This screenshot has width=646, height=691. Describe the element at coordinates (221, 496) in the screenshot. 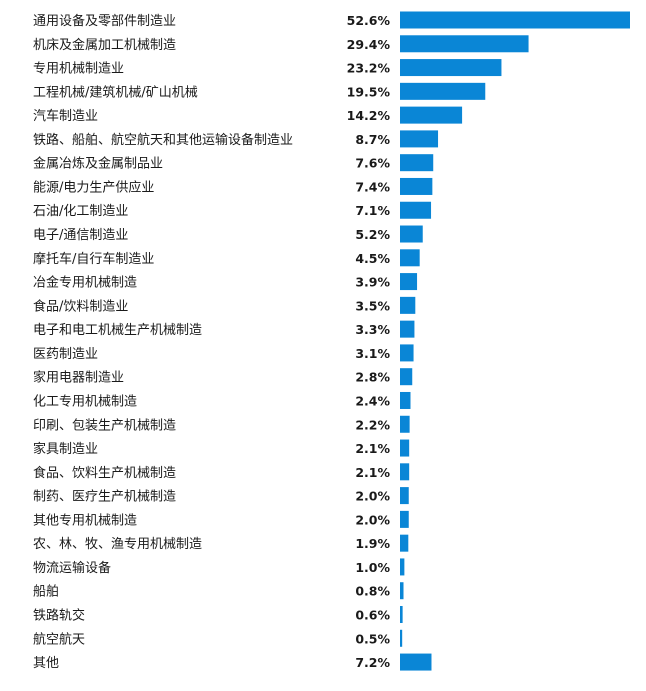

I see `bar-row: 制药、医疗生产机械制造 2.0%` at that location.